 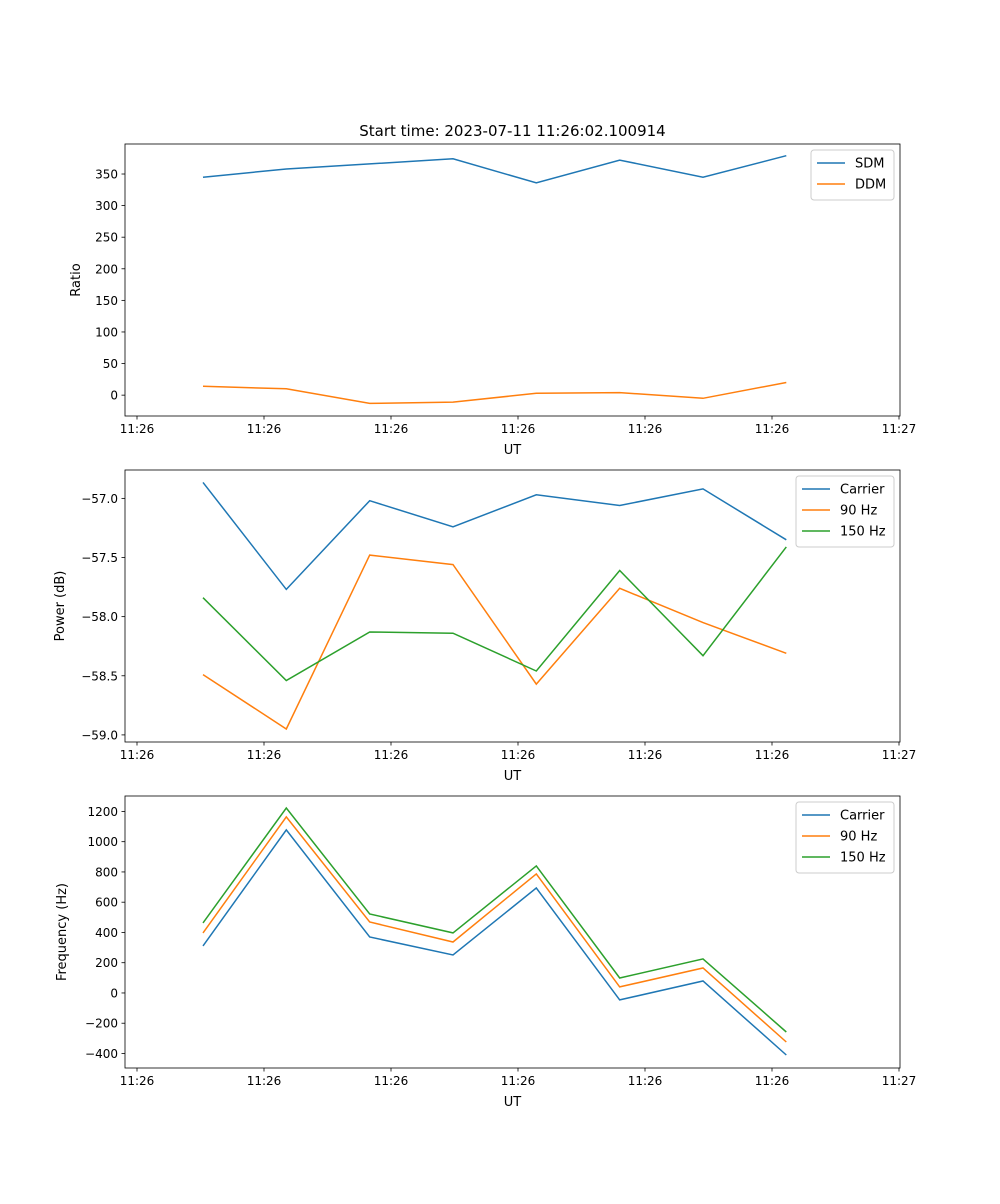 I want to click on y-tick-label: 300, so click(x=106, y=206).